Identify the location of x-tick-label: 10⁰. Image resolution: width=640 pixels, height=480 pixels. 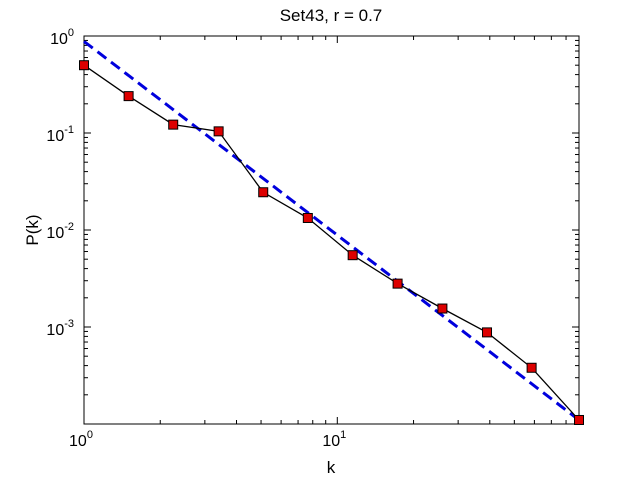
(81, 439).